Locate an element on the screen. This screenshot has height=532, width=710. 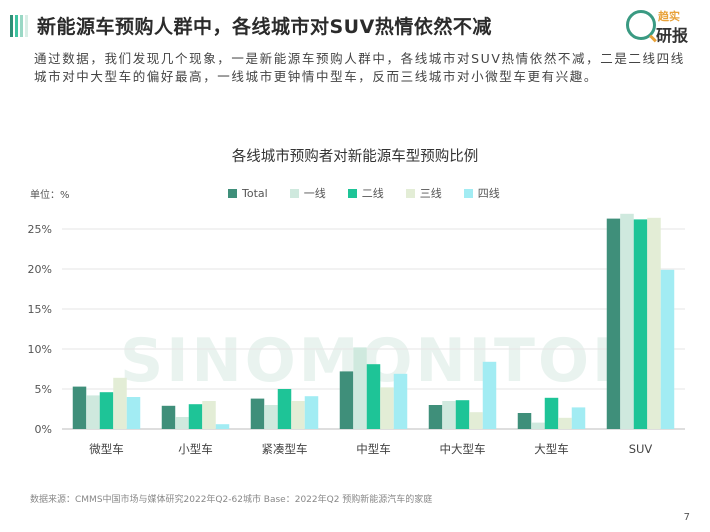
y-tick-label: 20% is located at coordinates (40, 269).